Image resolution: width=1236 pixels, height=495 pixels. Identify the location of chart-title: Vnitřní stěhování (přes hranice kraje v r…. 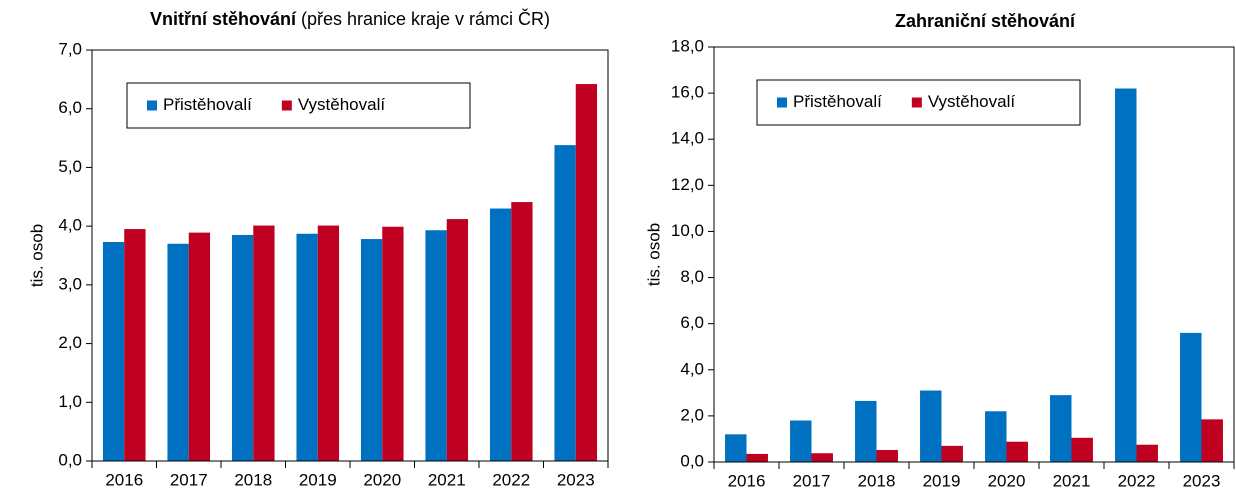
(350, 18).